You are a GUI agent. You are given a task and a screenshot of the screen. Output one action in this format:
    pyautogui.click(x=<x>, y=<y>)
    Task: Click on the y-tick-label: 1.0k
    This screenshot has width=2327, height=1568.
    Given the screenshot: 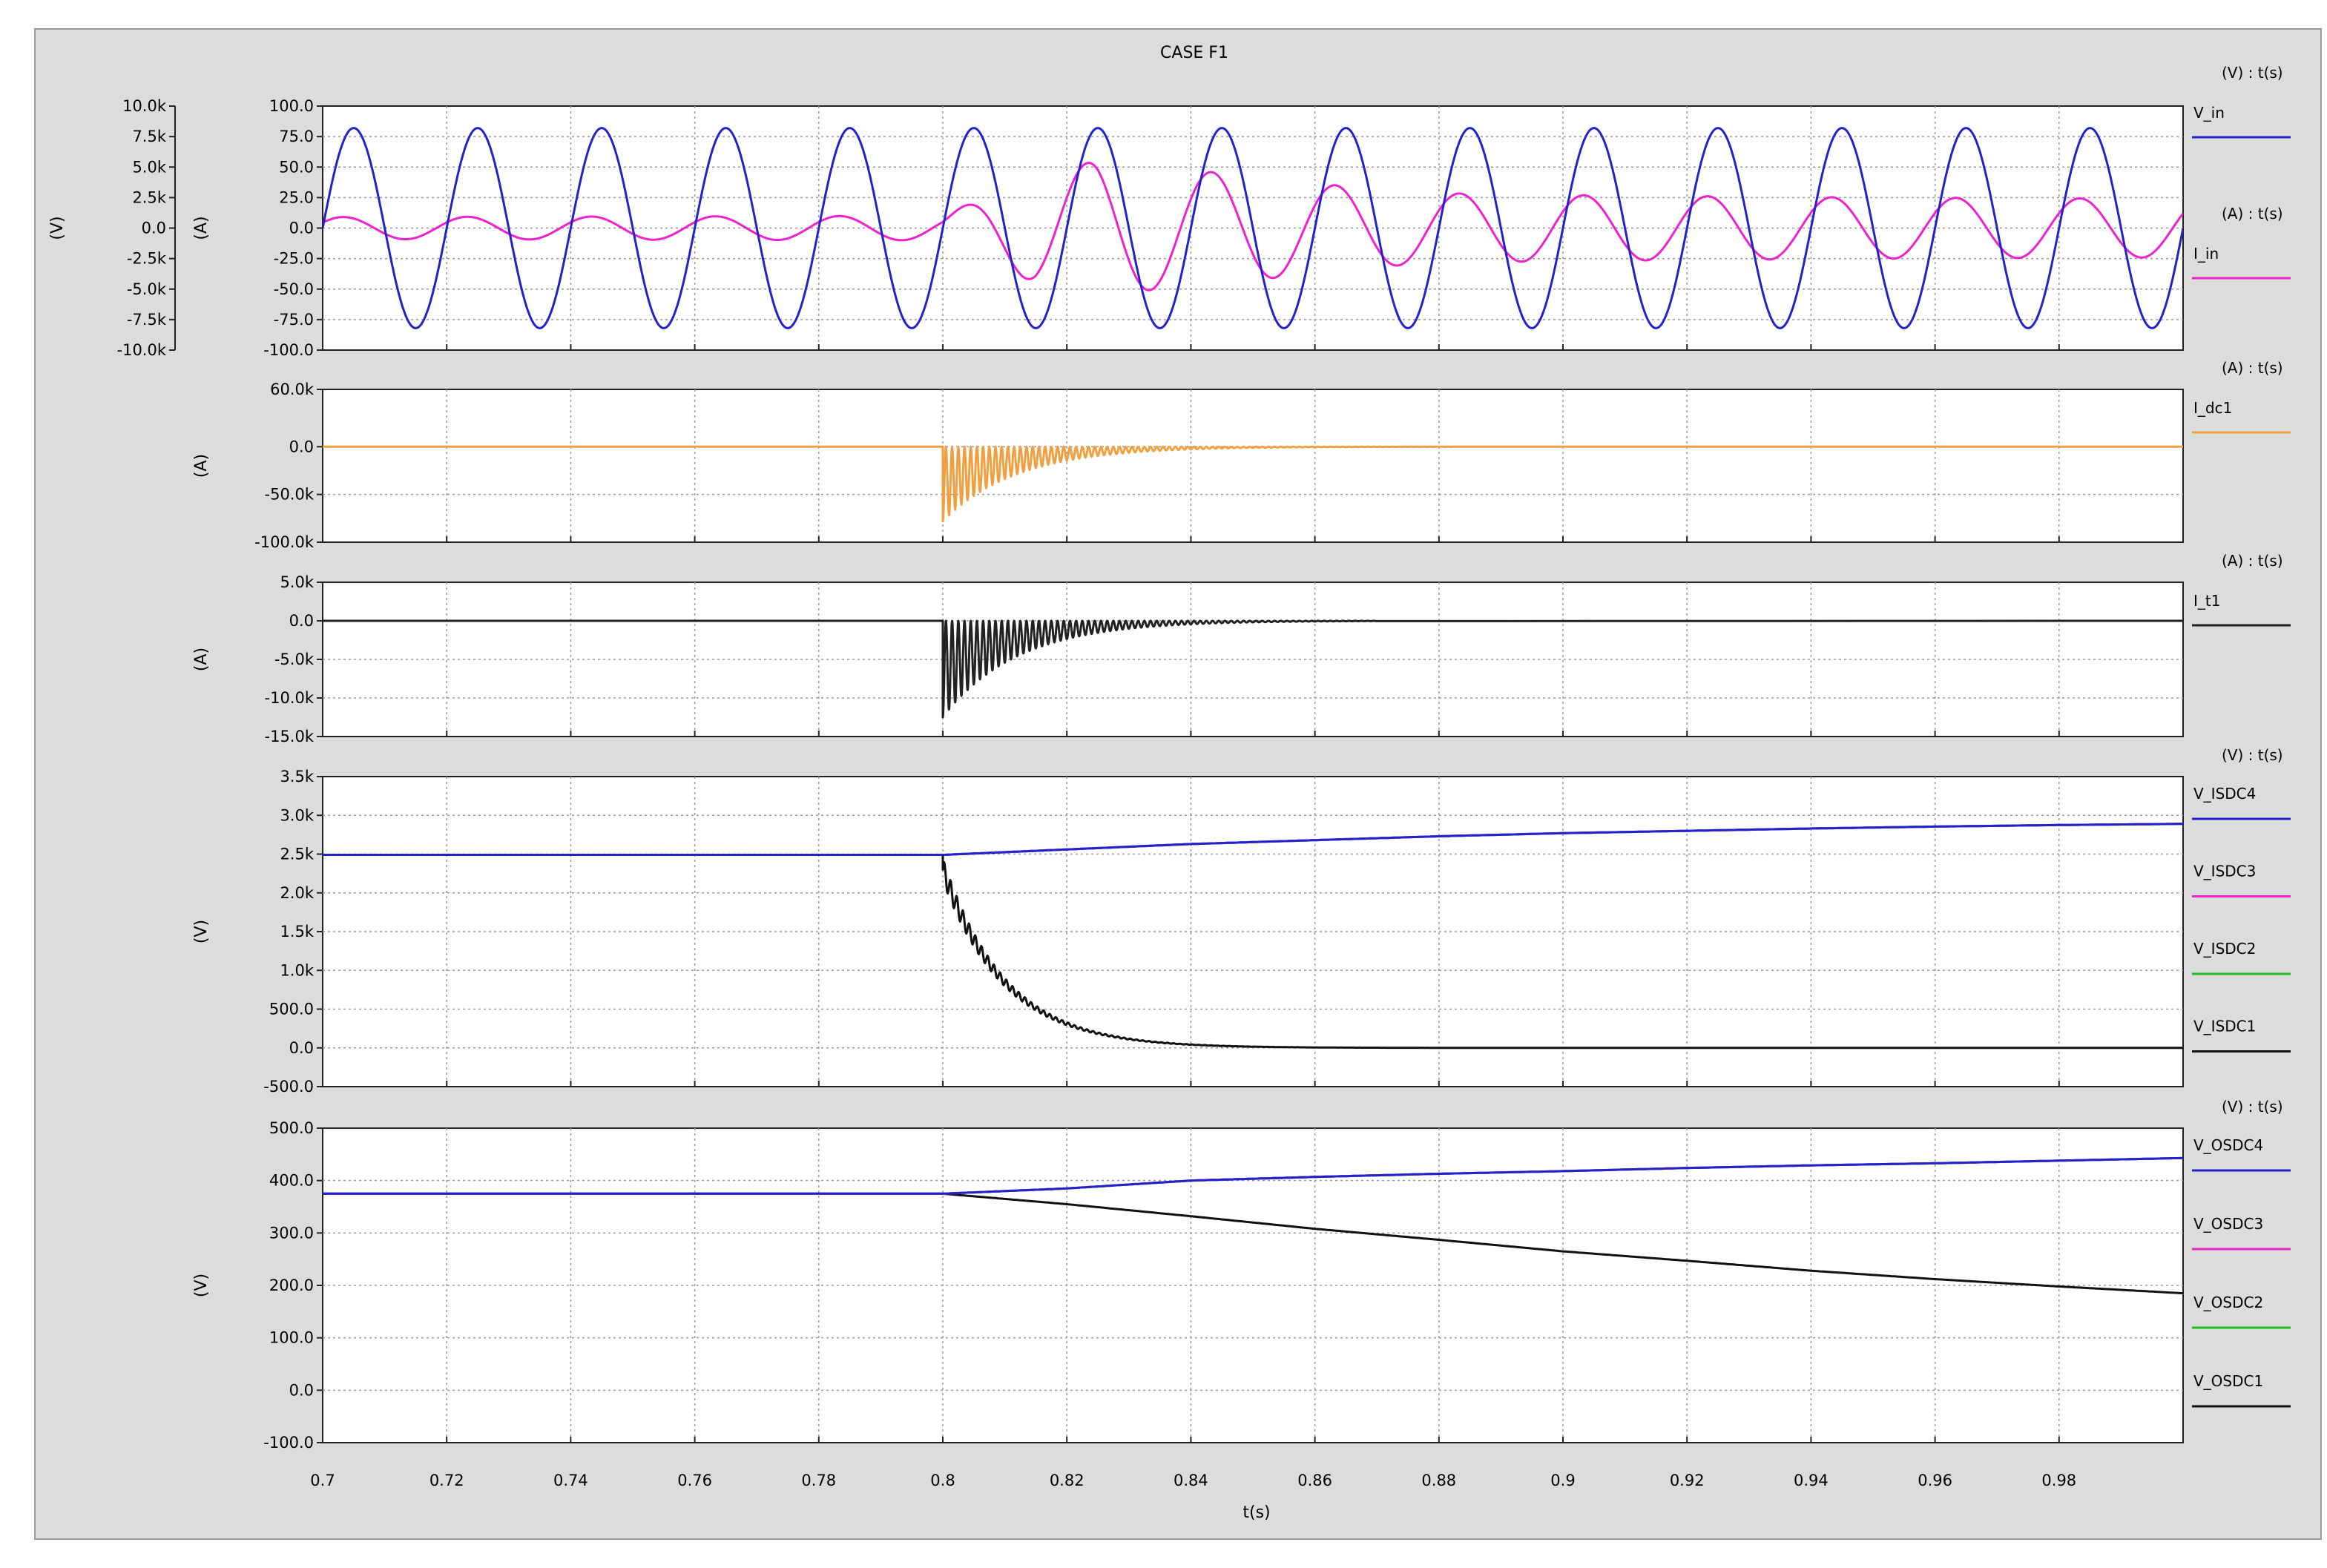 What is the action you would take?
    pyautogui.click(x=297, y=970)
    